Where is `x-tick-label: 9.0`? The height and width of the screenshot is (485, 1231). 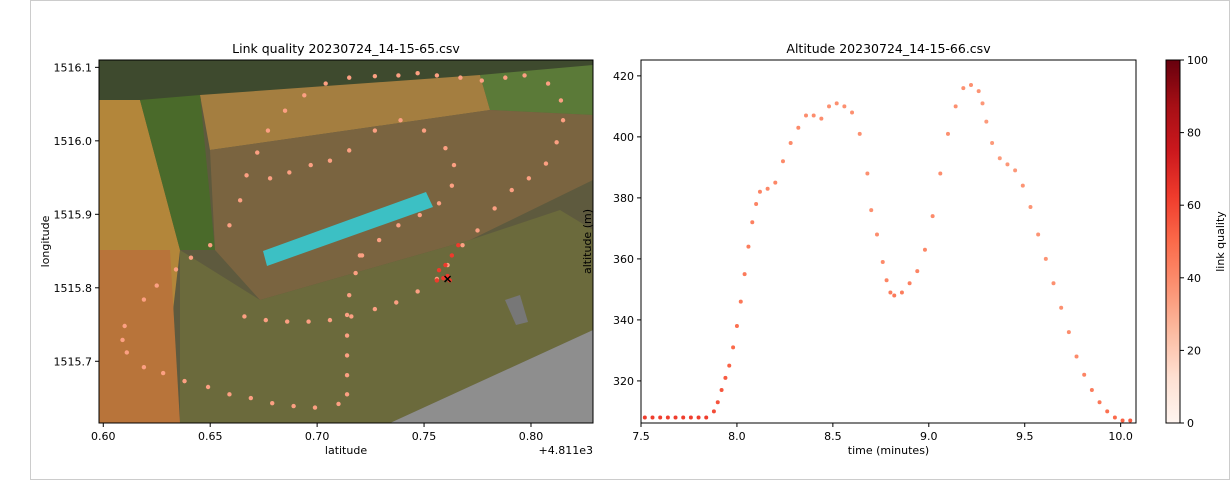
x-tick-label: 9.0 is located at coordinates (929, 436).